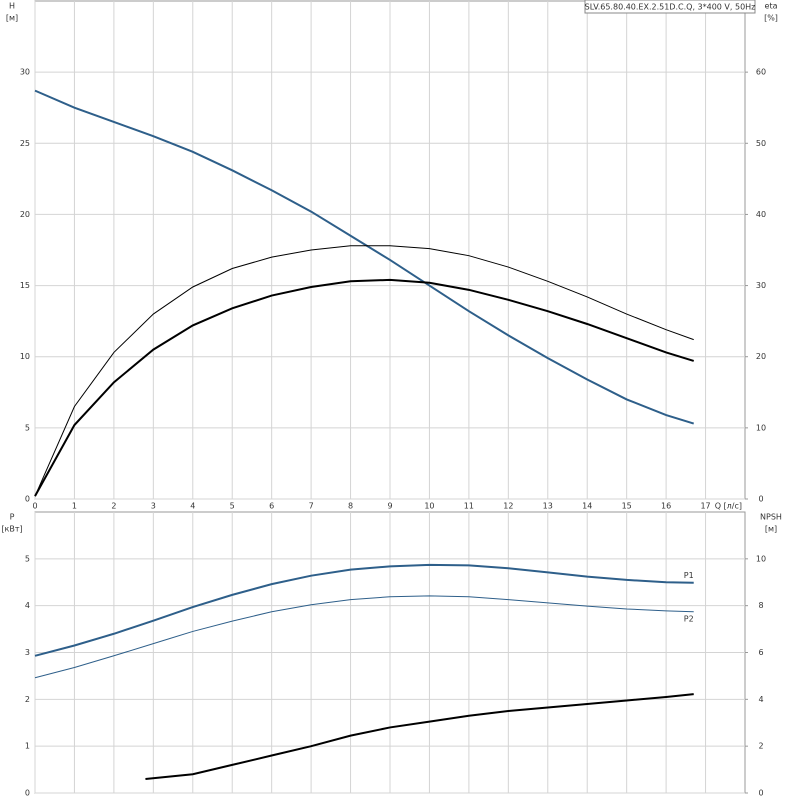 The width and height of the screenshot is (800, 800). Describe the element at coordinates (705, 506) in the screenshot. I see `x-tick-label: 17` at that location.